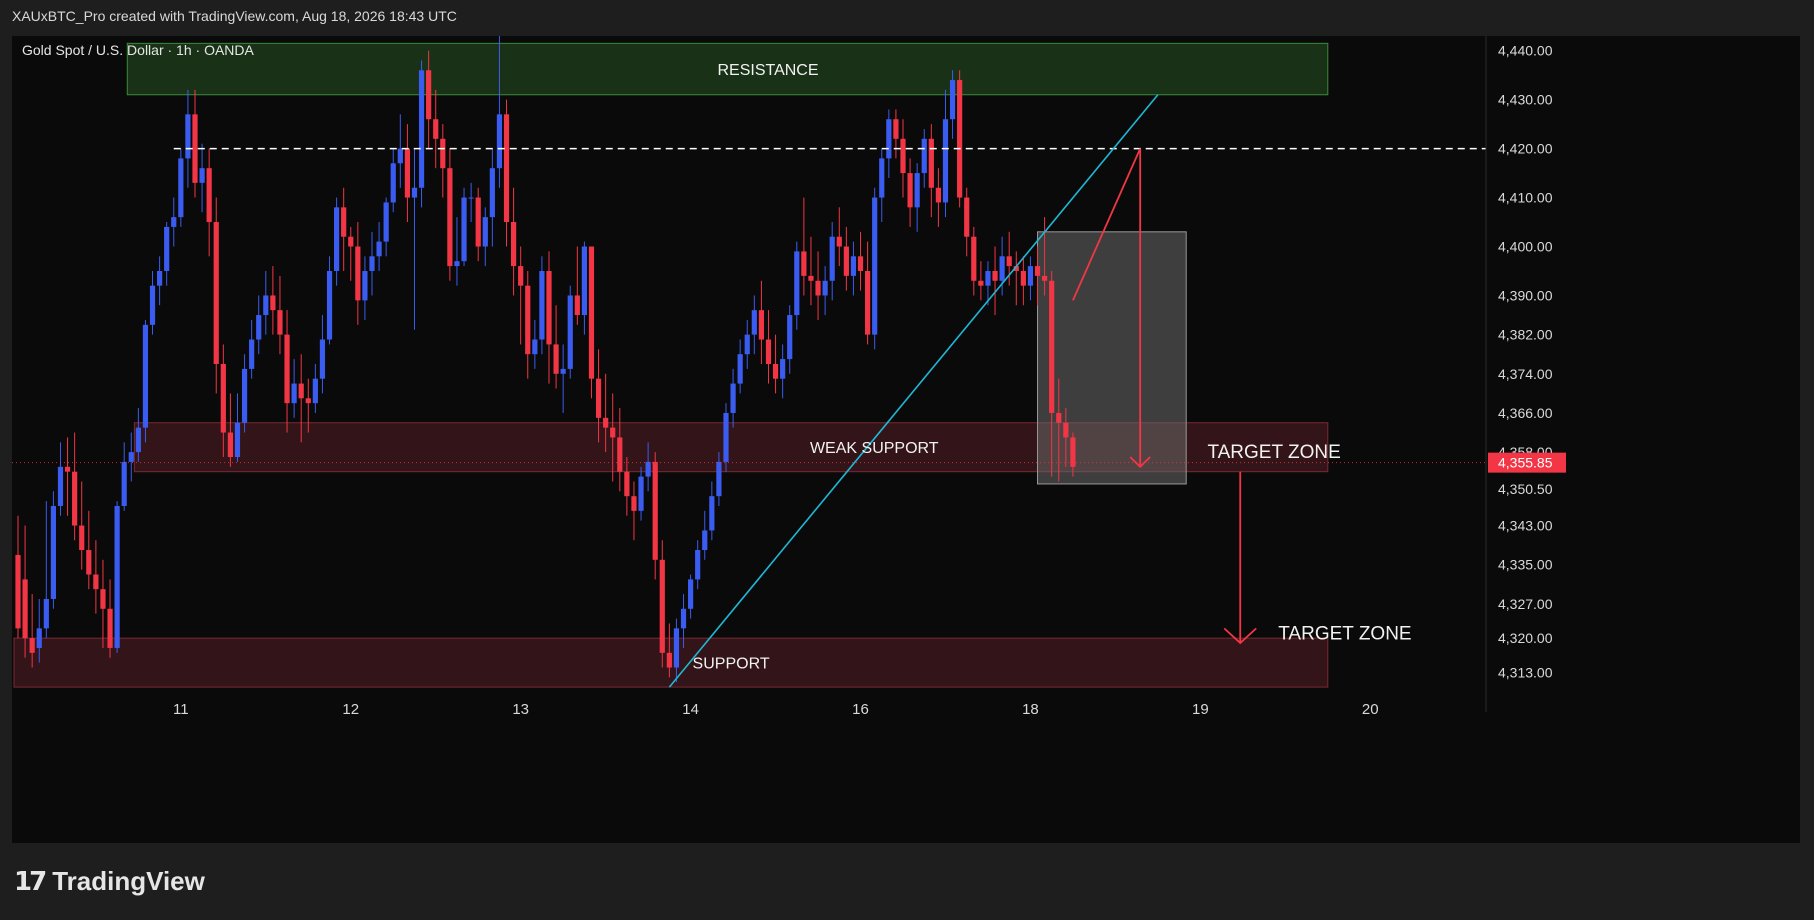 The width and height of the screenshot is (1814, 920). Describe the element at coordinates (1273, 452) in the screenshot. I see `target-zone-label: TARGET ZONE` at that location.